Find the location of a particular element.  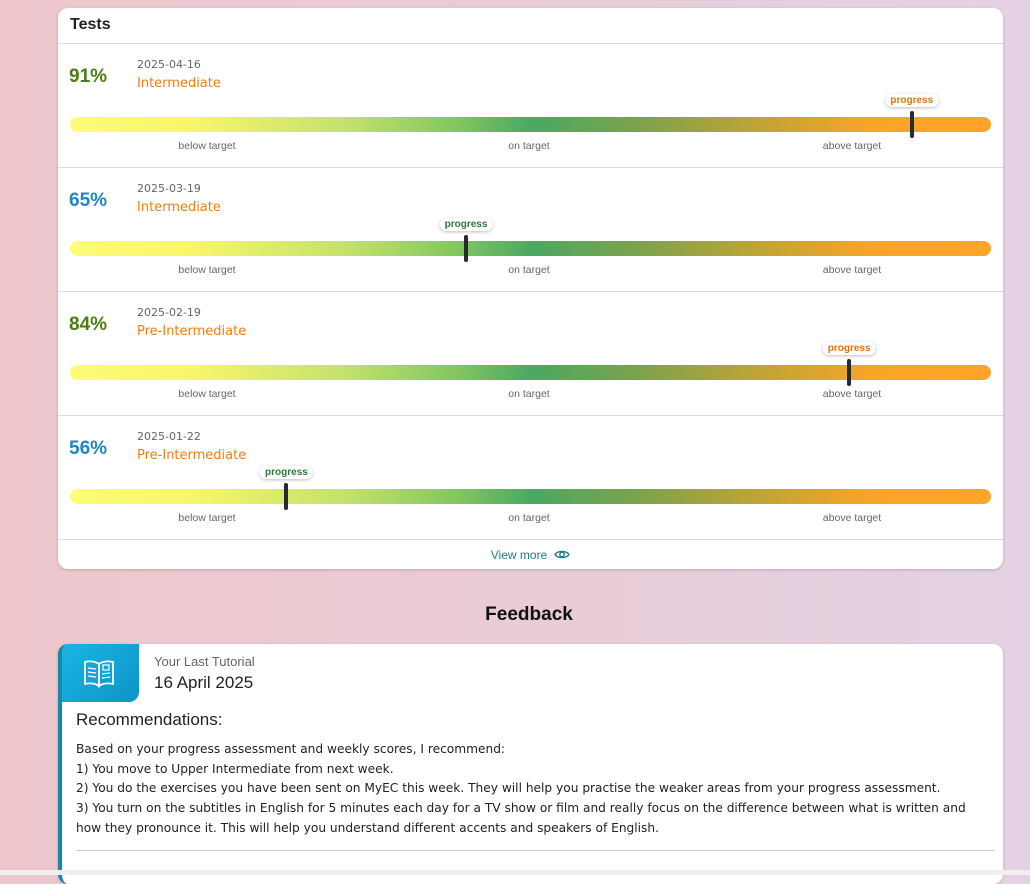

test-date: 2025-02-19 is located at coordinates (169, 312).